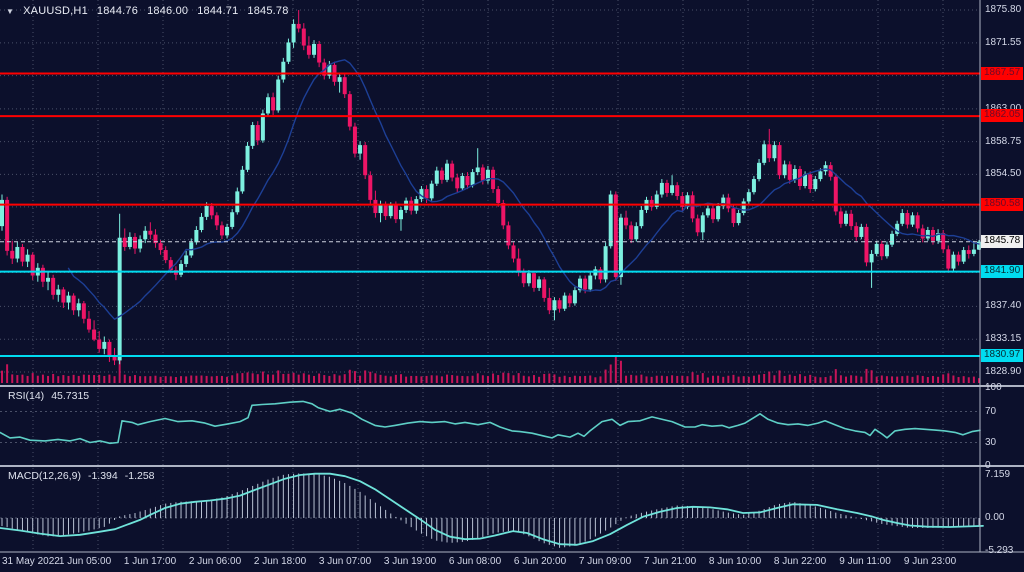 This screenshot has width=1024, height=572. I want to click on ohlc-low: 1844.71, so click(218, 11).